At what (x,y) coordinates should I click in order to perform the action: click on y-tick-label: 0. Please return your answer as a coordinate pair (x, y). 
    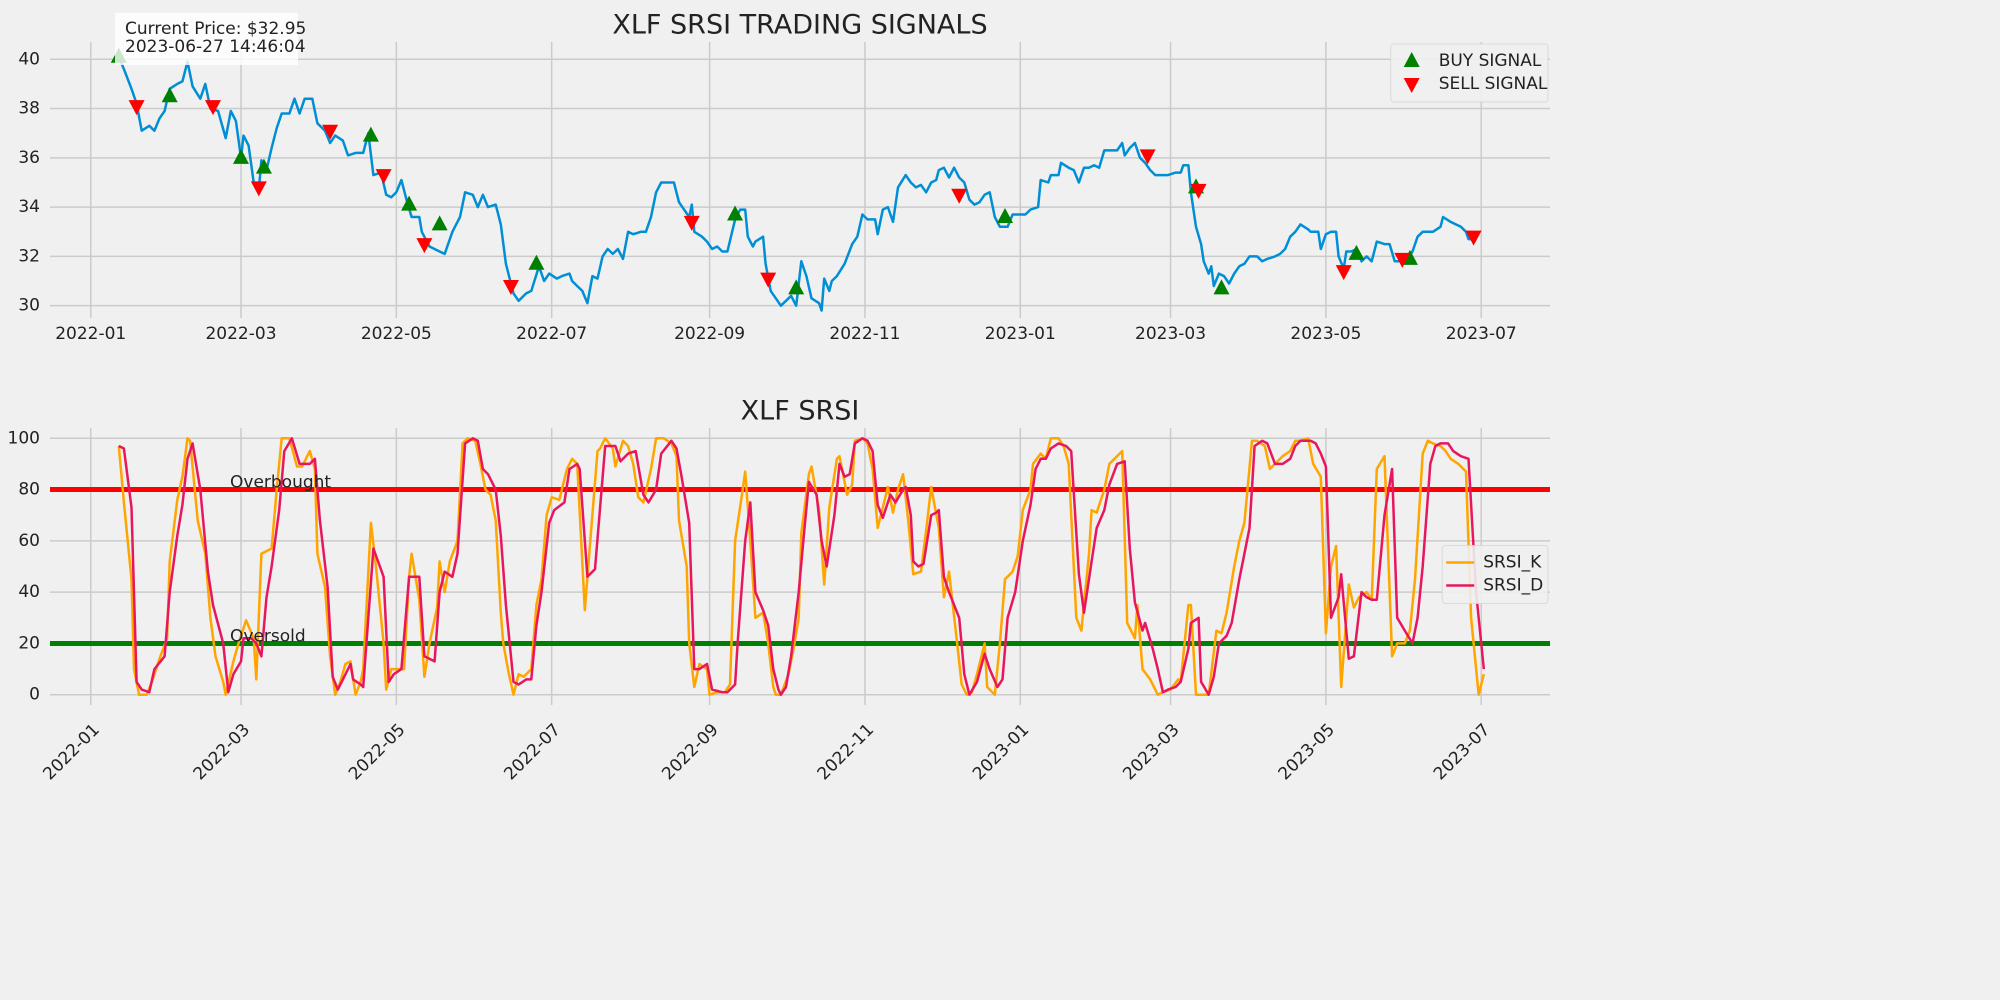
    Looking at the image, I should click on (34, 695).